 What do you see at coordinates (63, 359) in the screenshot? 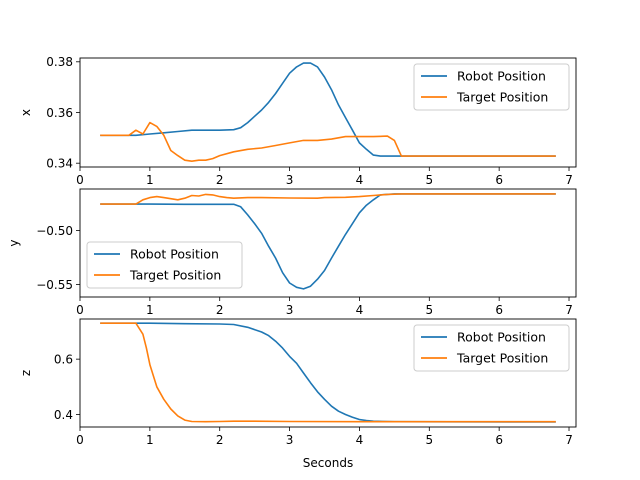
I see `y-tick-label: 0.6` at bounding box center [63, 359].